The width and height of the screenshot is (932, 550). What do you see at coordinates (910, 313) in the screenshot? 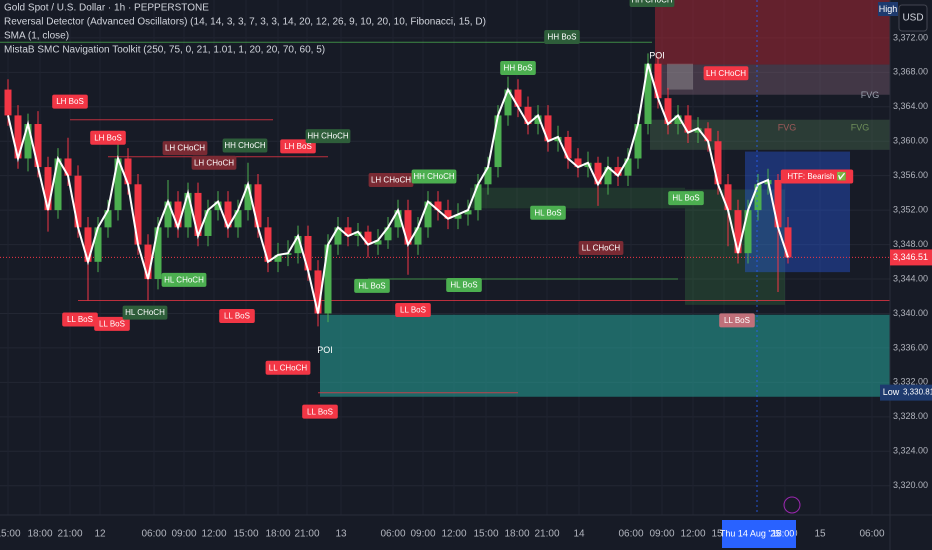
I see `y-tick-label: 3,340.00` at bounding box center [910, 313].